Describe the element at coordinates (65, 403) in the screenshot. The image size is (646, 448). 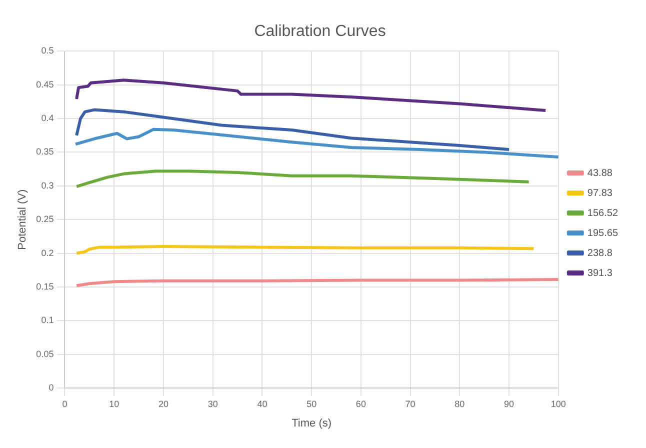
I see `x-tick-label: 0` at that location.